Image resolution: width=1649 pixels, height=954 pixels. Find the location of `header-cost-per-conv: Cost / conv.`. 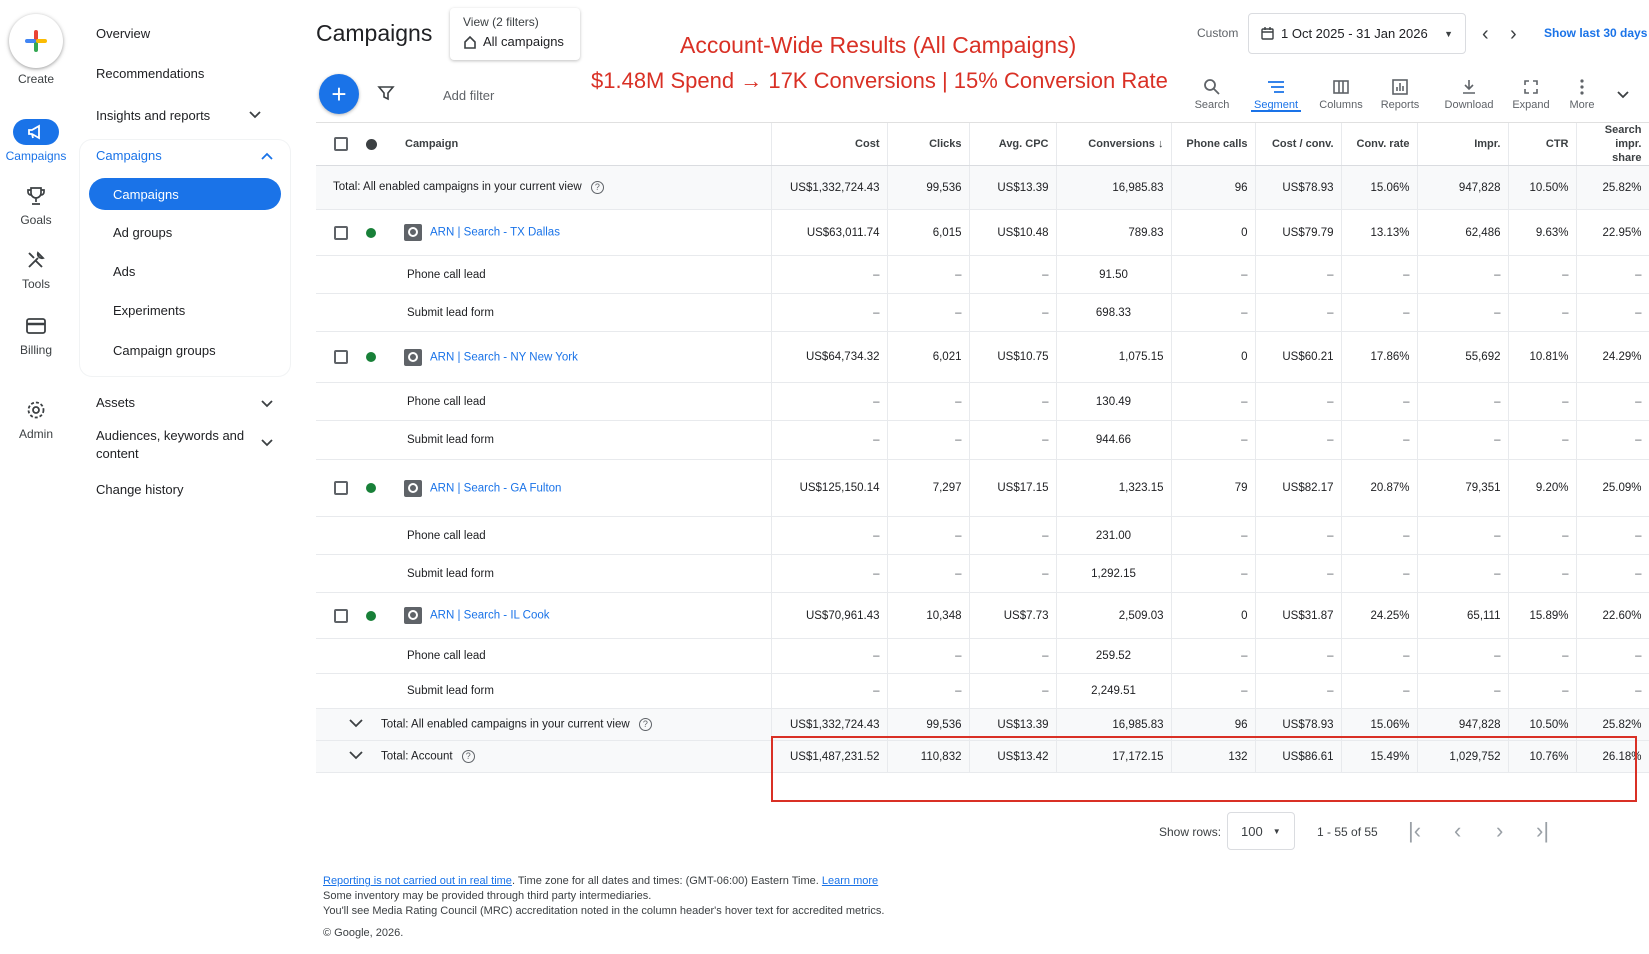

header-cost-per-conv: Cost / conv. is located at coordinates (1298, 144).